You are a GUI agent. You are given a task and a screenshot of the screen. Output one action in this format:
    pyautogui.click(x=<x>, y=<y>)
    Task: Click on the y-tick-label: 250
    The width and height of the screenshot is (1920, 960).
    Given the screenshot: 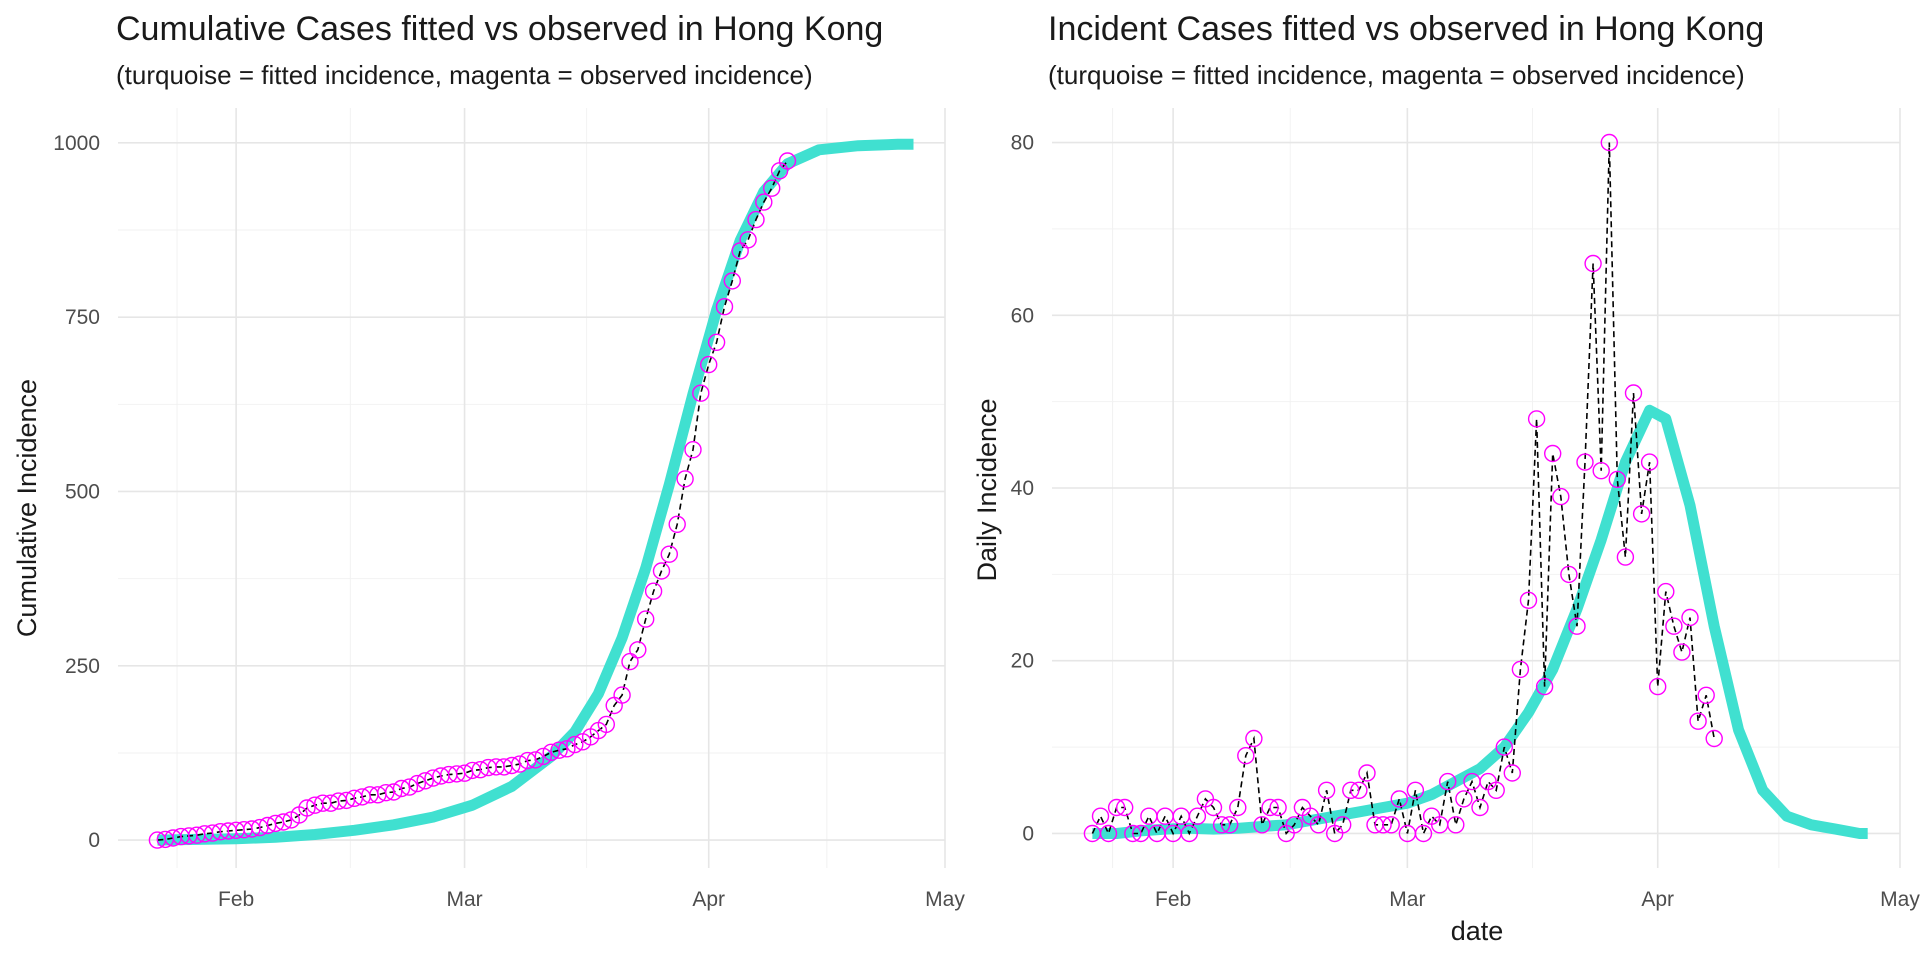 What is the action you would take?
    pyautogui.click(x=82, y=666)
    